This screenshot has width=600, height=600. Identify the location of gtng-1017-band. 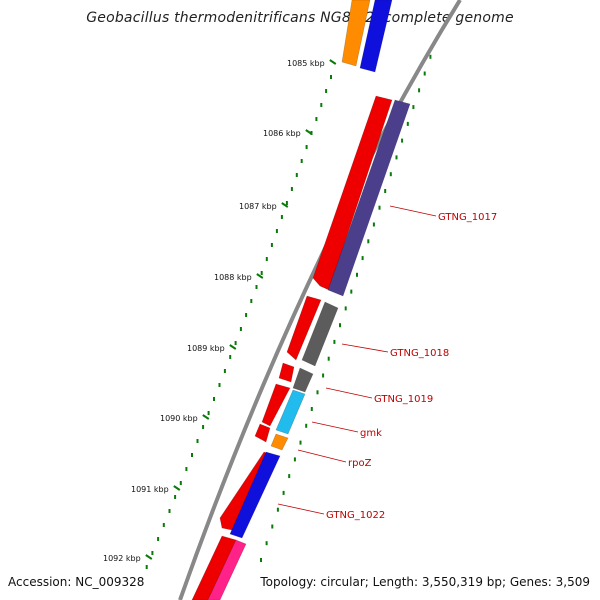
(369, 198).